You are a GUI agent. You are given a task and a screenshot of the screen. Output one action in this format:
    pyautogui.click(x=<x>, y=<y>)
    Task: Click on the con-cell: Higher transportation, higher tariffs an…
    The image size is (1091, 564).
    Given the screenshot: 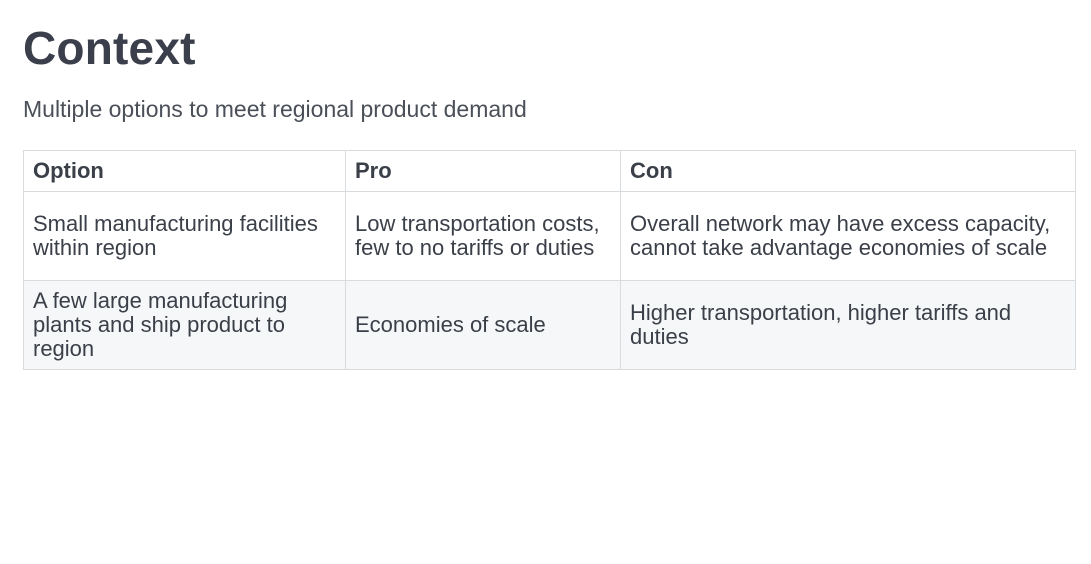 What is the action you would take?
    pyautogui.click(x=848, y=325)
    